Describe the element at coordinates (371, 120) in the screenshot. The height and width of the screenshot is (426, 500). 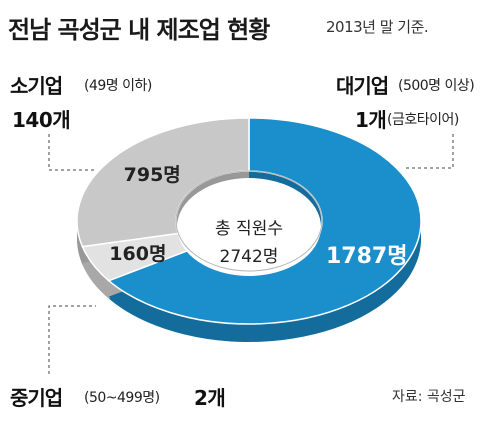
I see `large-company-count: 1개` at that location.